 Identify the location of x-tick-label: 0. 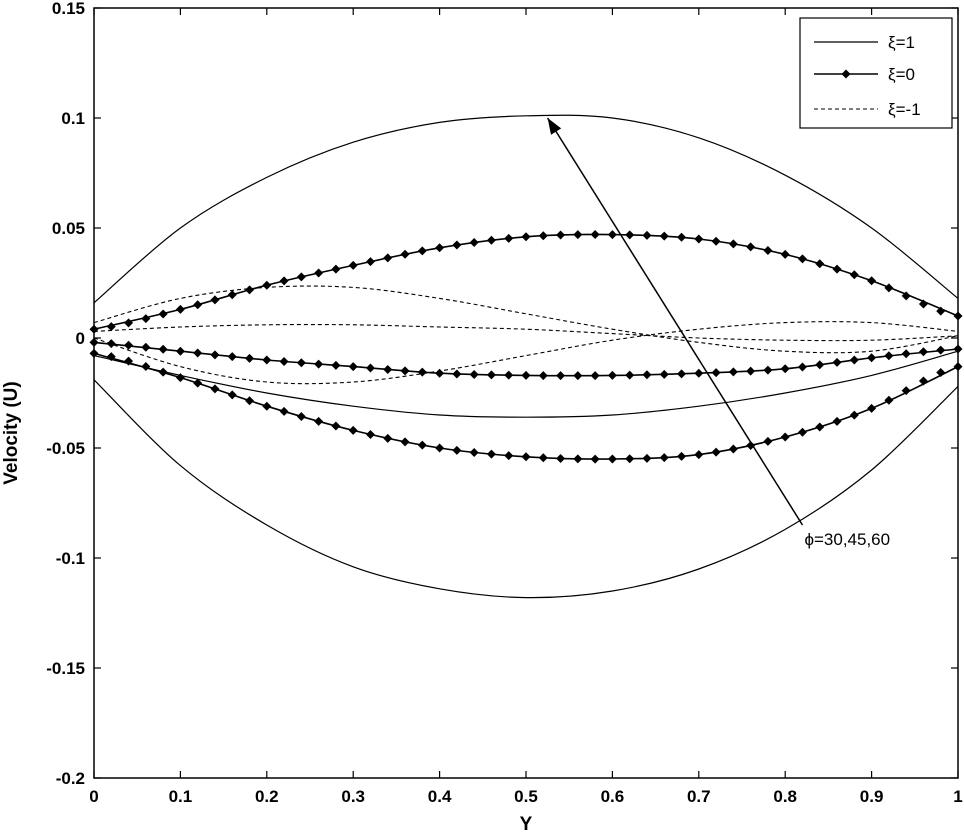
(93, 796).